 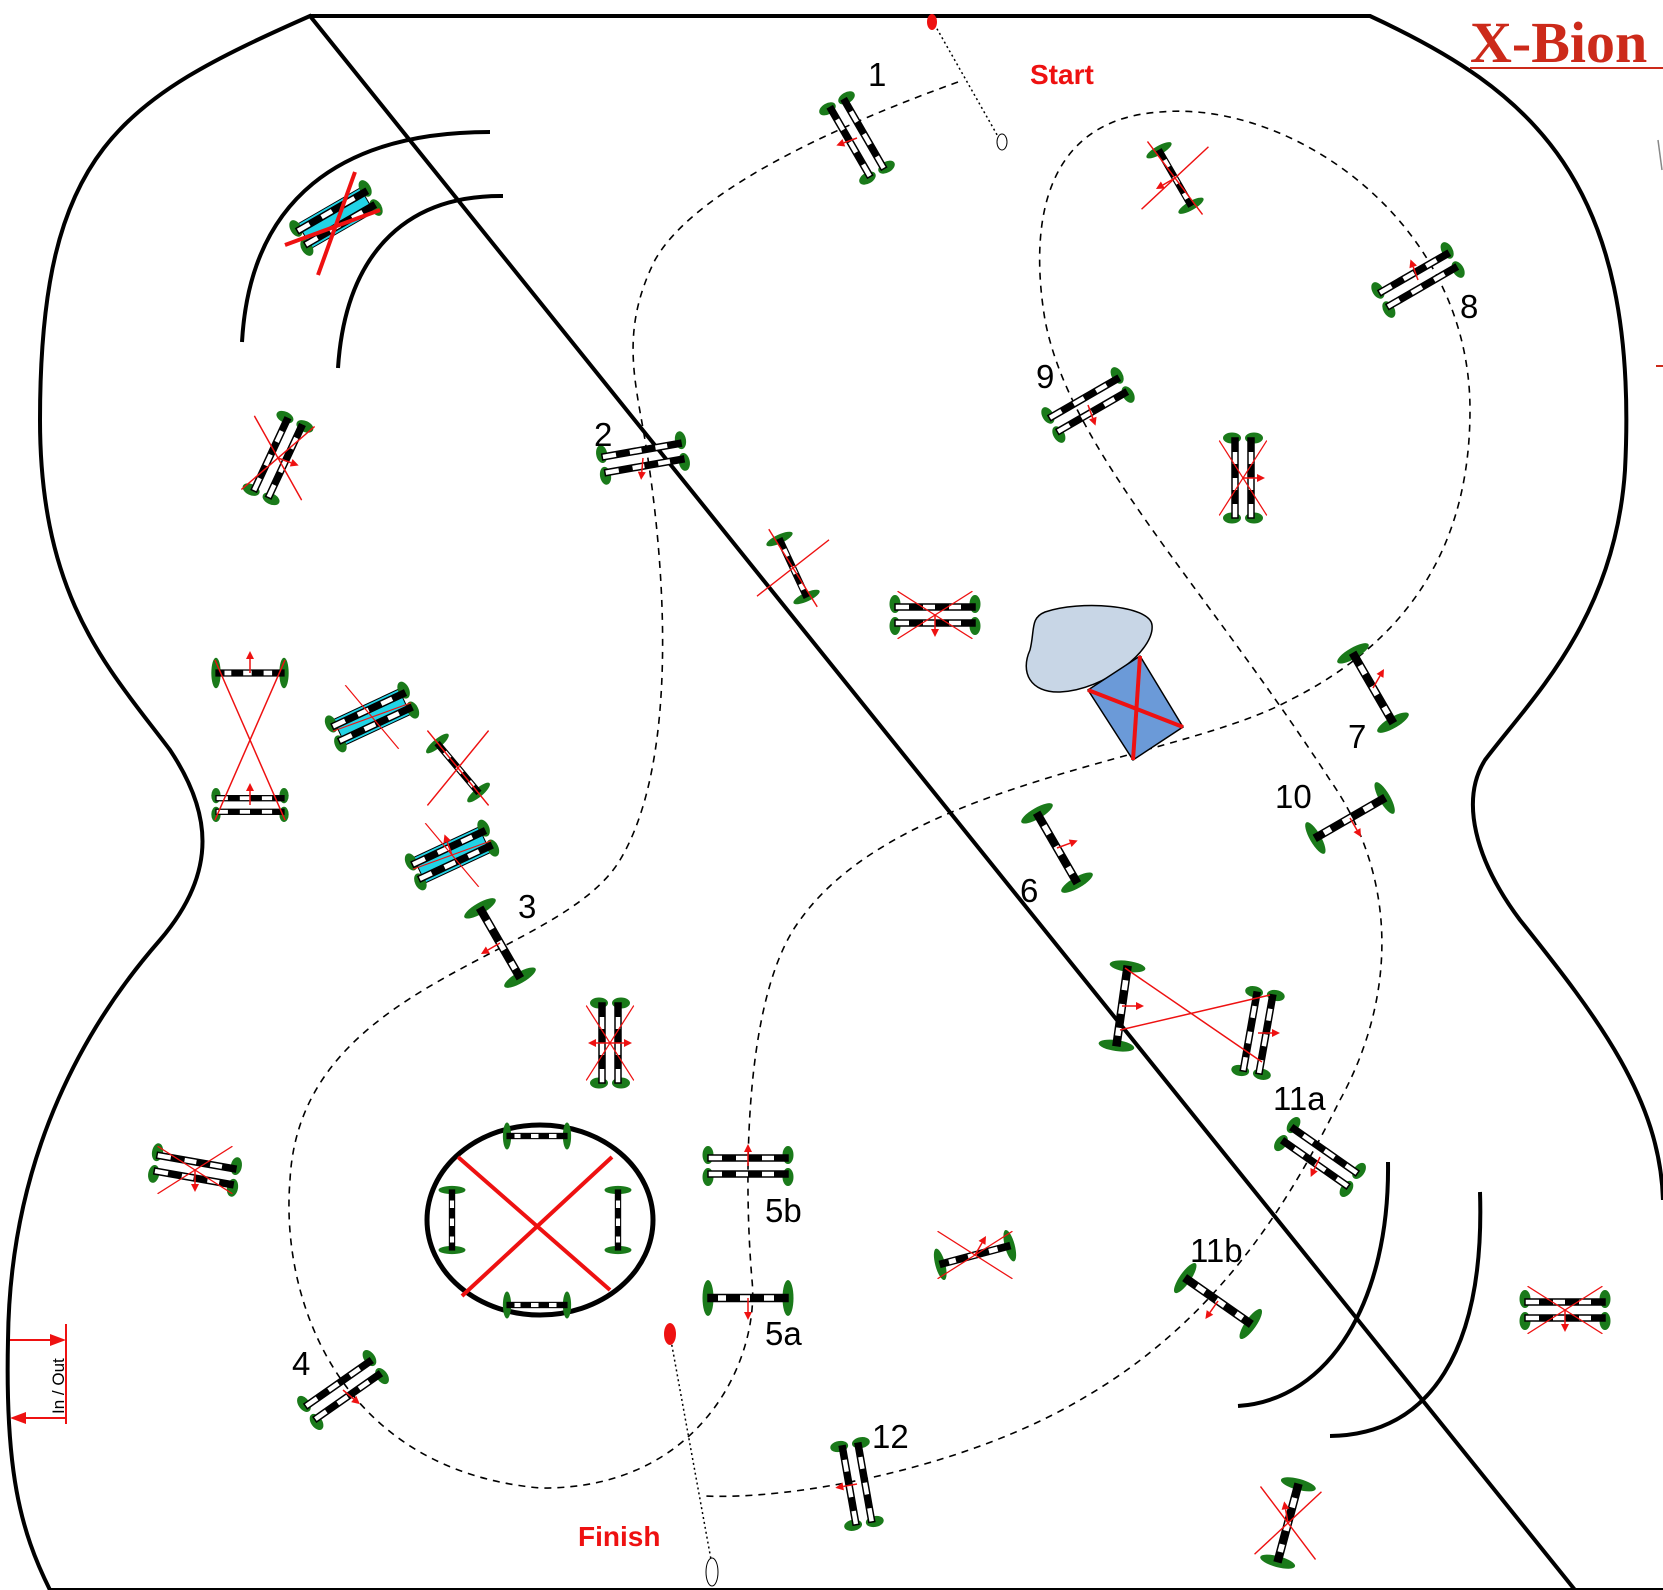 I want to click on fence-label-5a: 5a, so click(x=783, y=1333).